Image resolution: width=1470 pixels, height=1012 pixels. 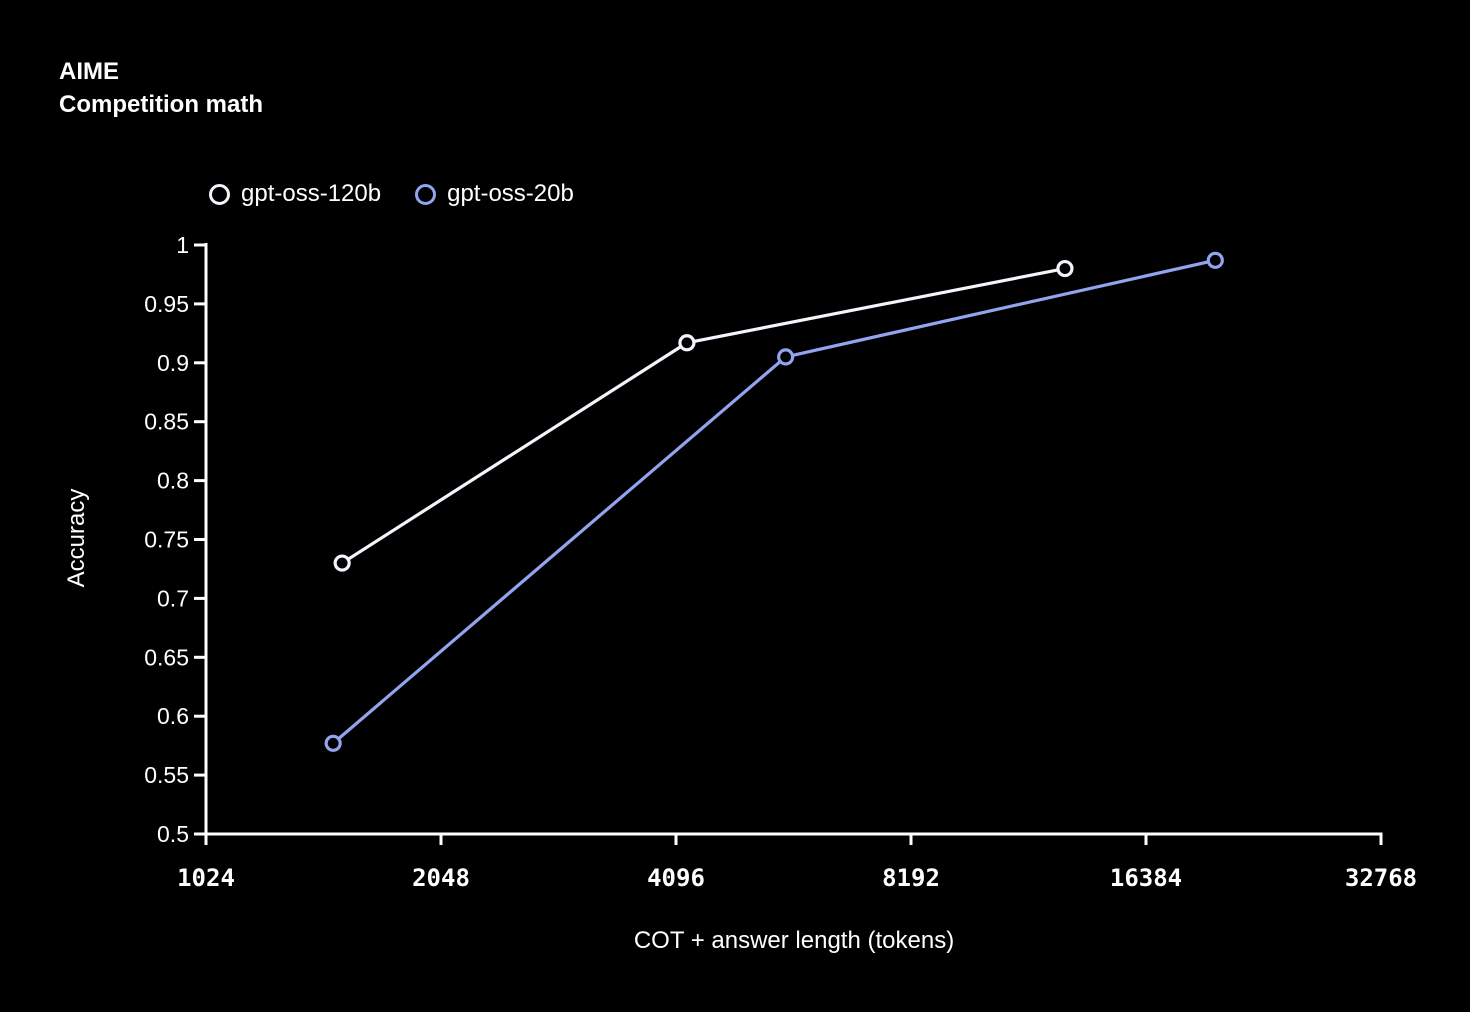 I want to click on legend-label: gpt-oss-20b, so click(x=510, y=193).